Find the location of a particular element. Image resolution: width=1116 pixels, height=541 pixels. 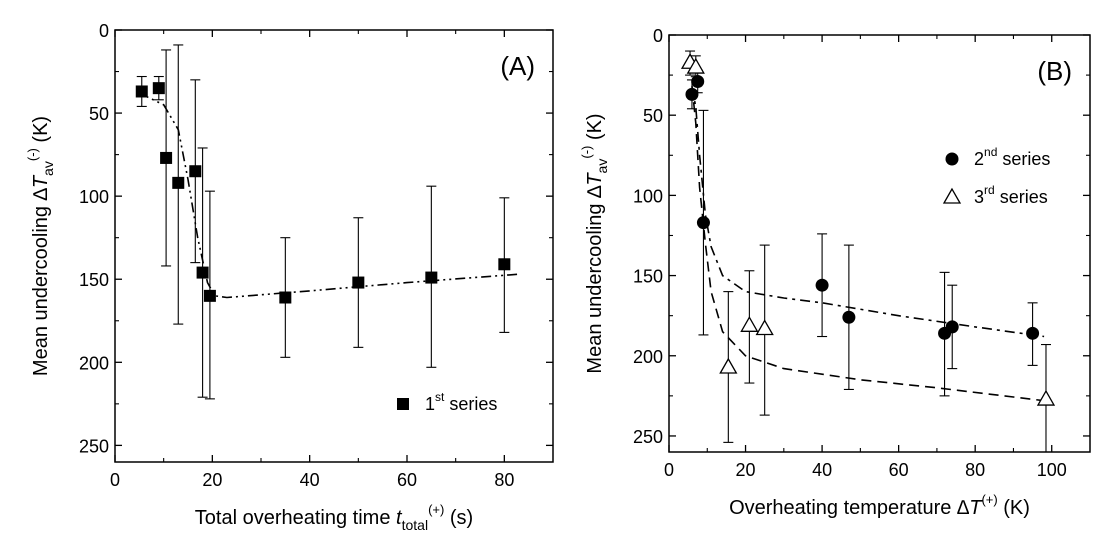

legend-ordinal: nd is located at coordinates (990, 152).